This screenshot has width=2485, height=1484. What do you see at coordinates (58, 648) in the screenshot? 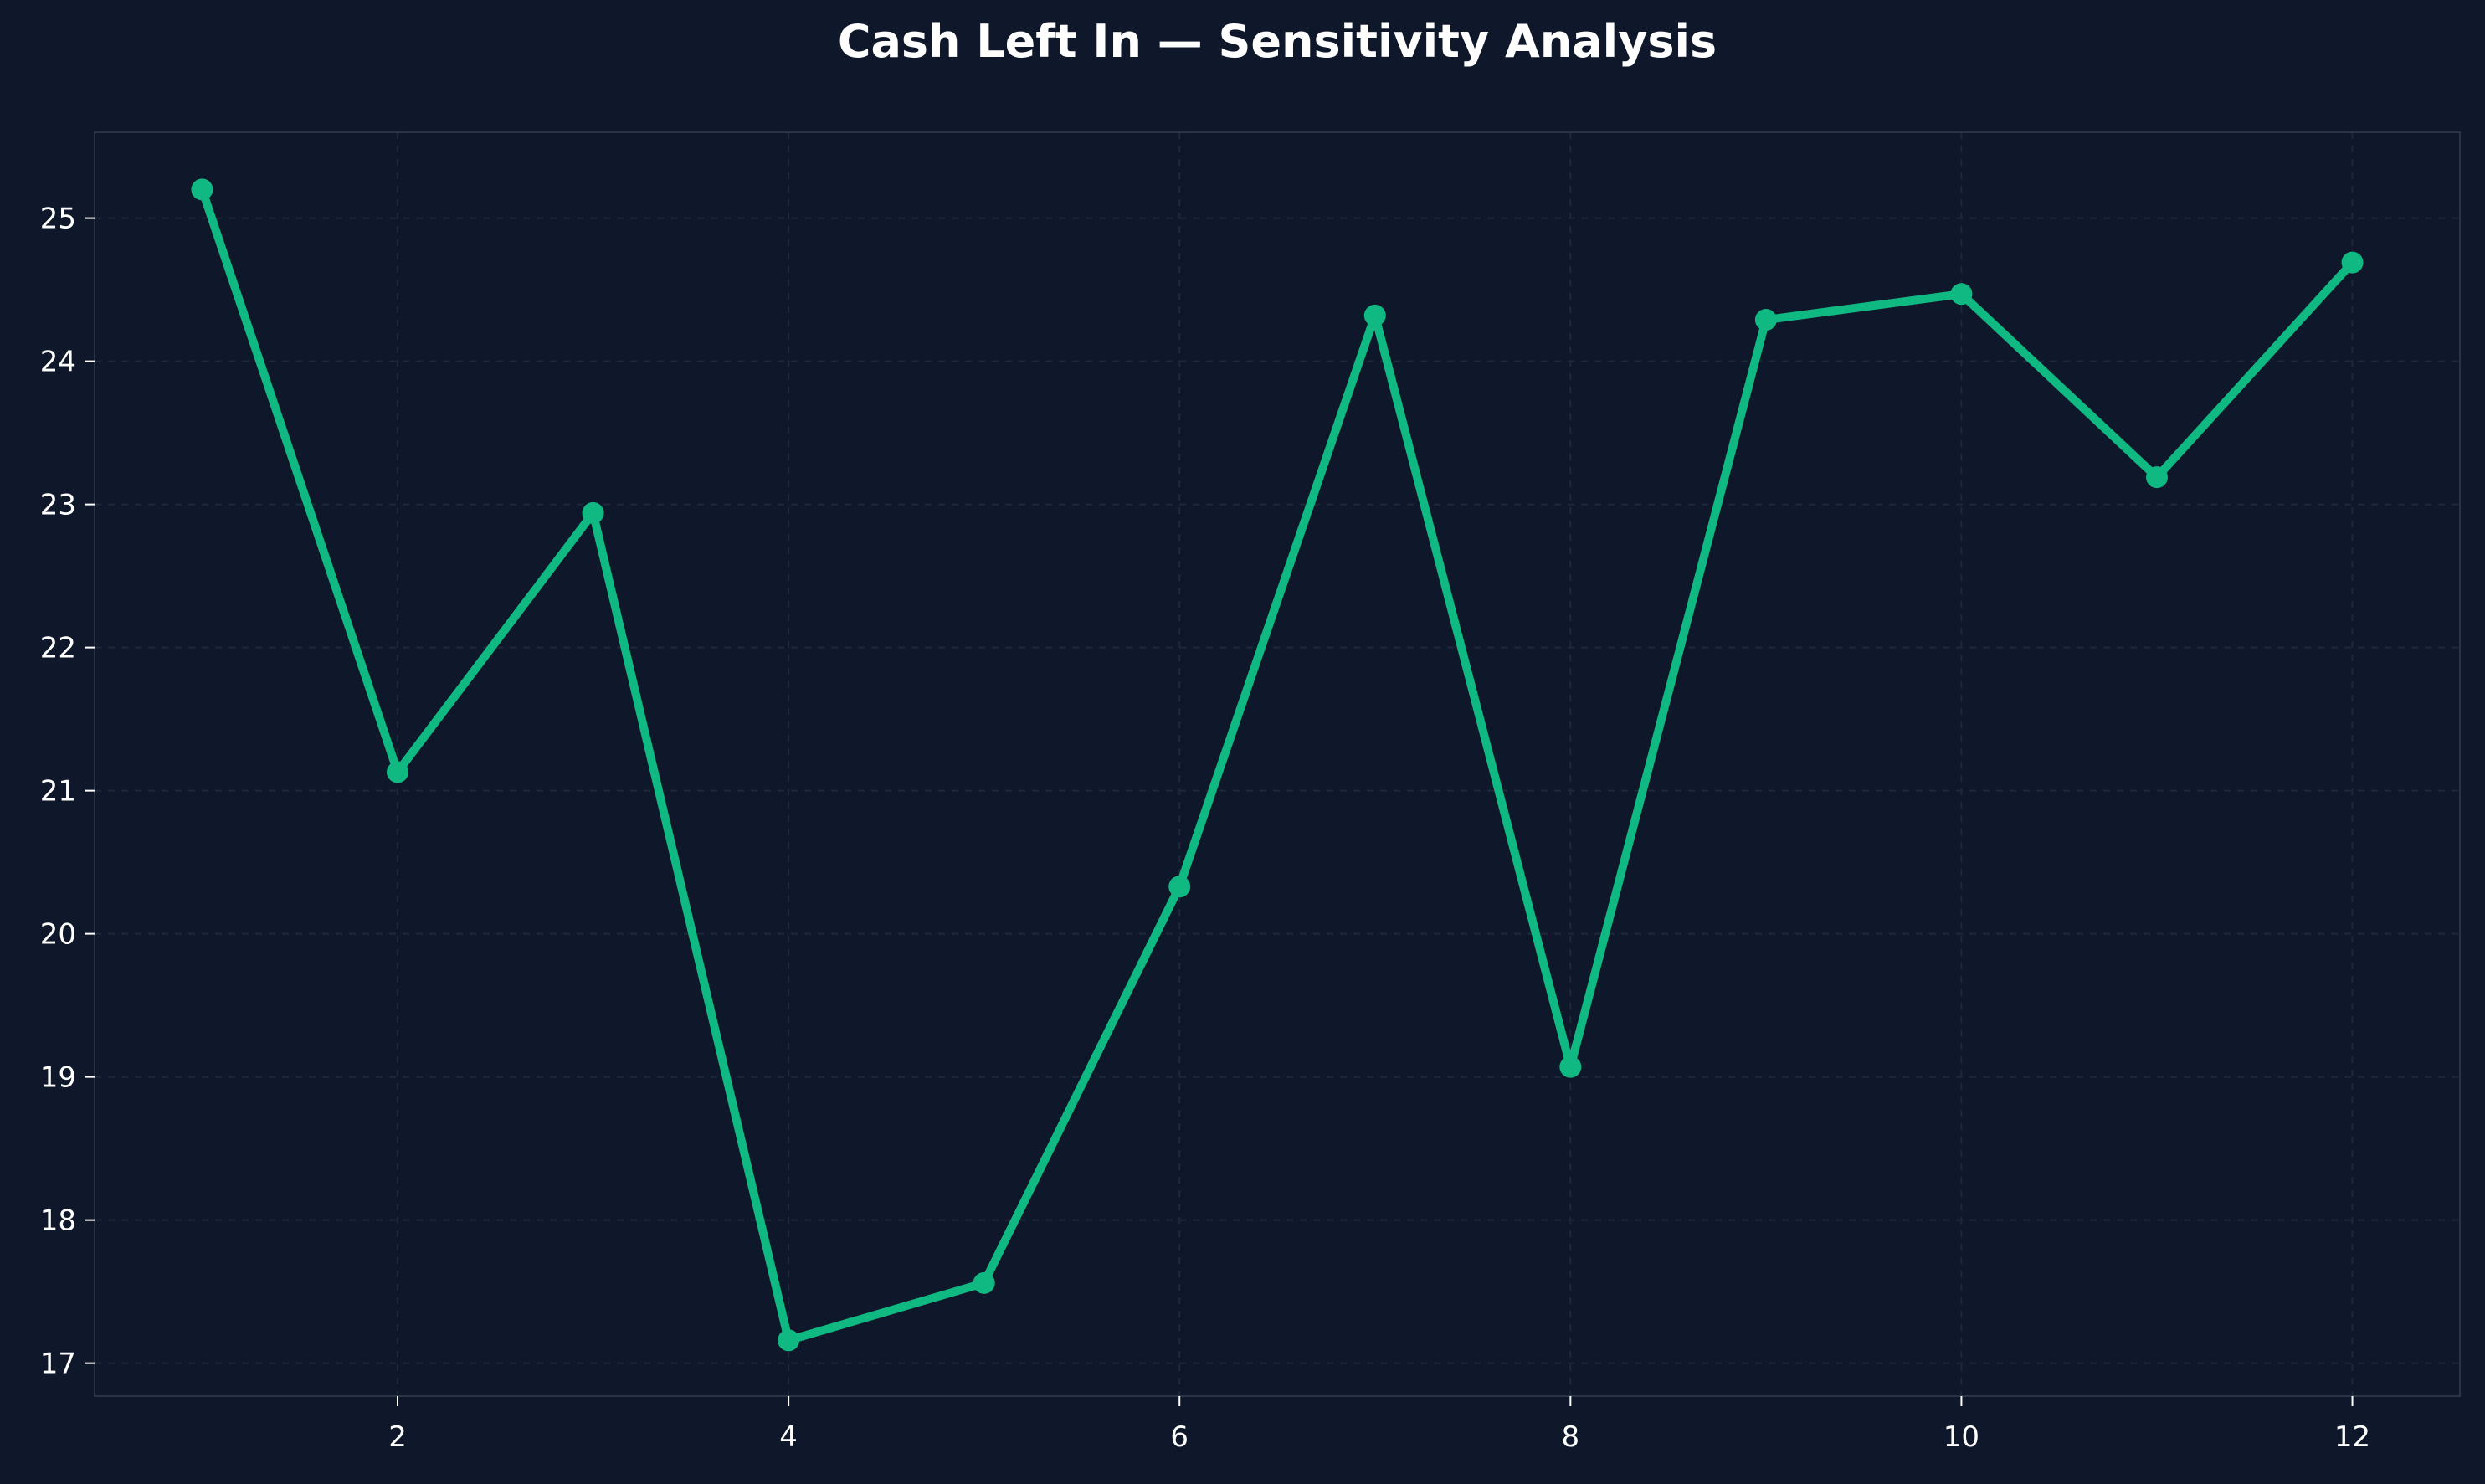
I see `y-tick-label: 22` at bounding box center [58, 648].